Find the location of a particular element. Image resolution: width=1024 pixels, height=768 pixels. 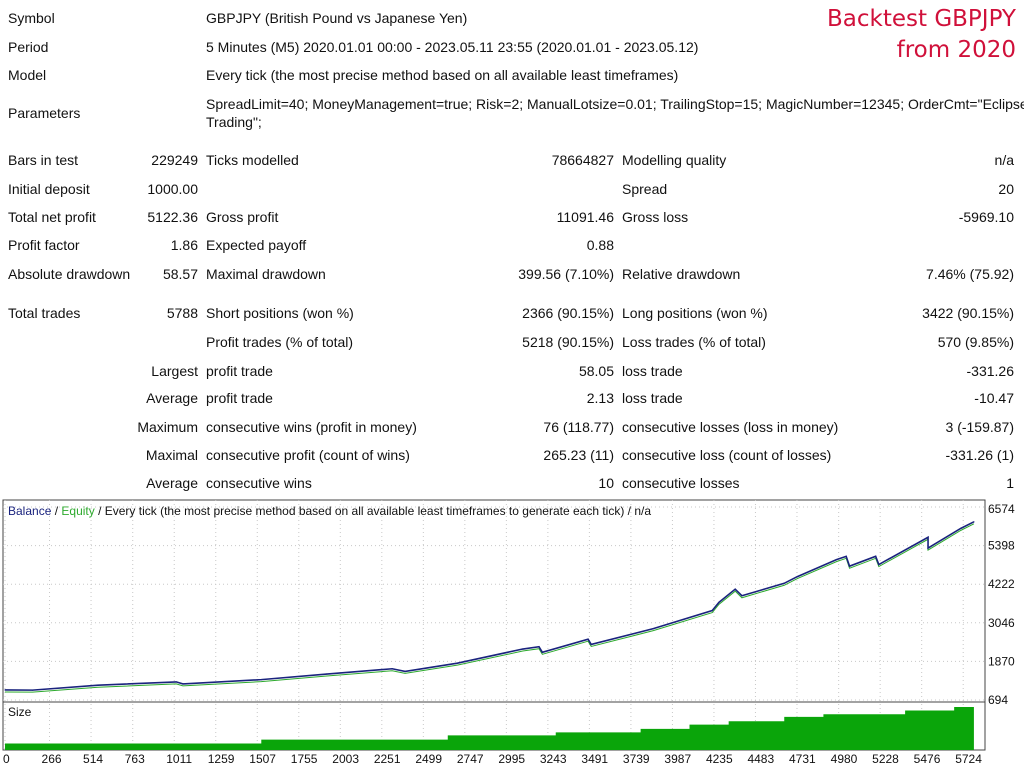

stat-label: consecutive profit (count of wins) is located at coordinates (308, 455).